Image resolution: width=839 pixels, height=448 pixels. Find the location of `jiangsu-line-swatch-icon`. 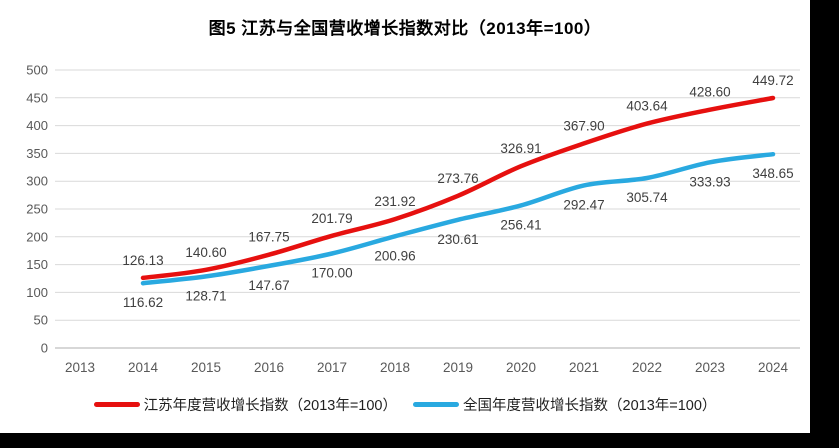

jiangsu-line-swatch-icon is located at coordinates (116, 404).